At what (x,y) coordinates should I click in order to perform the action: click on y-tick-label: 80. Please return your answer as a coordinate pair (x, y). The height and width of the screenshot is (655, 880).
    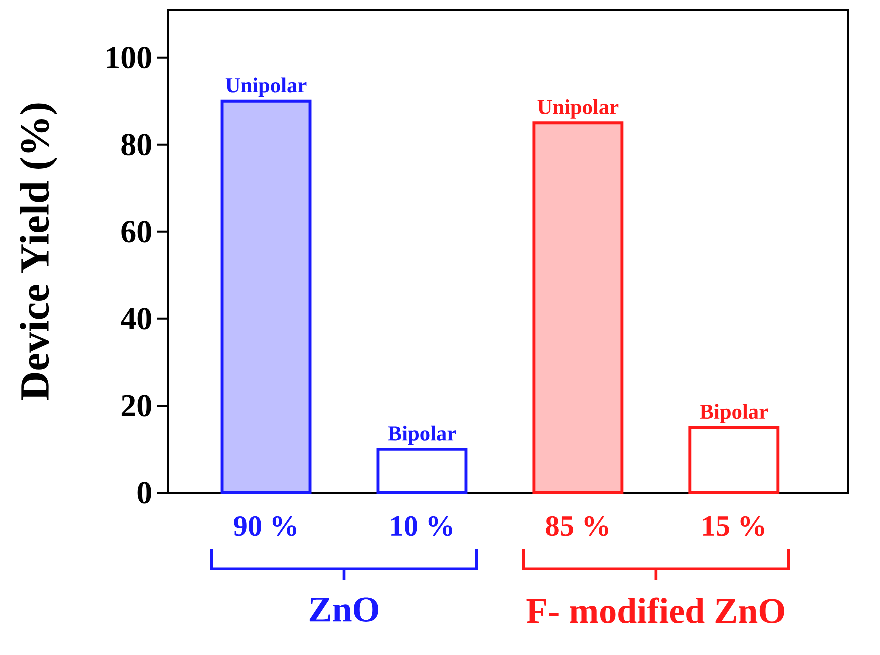
    Looking at the image, I should click on (137, 145).